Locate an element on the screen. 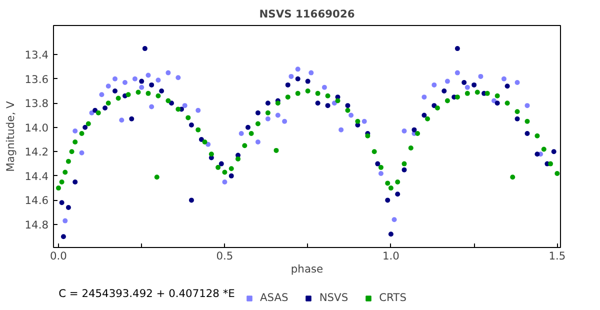 Image resolution: width=600 pixels, height=310 pixels. y-tick-label: 13.8 is located at coordinates (36, 103).